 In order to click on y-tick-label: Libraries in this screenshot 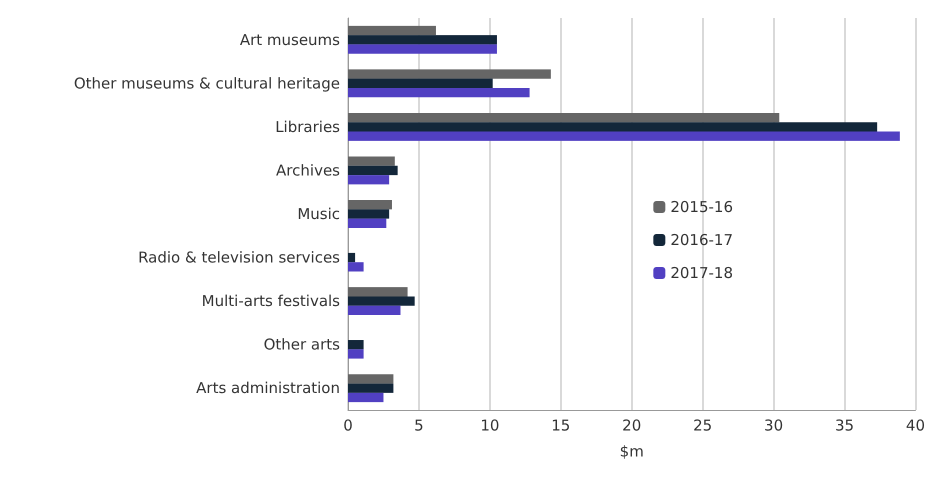, I will do `click(307, 127)`.